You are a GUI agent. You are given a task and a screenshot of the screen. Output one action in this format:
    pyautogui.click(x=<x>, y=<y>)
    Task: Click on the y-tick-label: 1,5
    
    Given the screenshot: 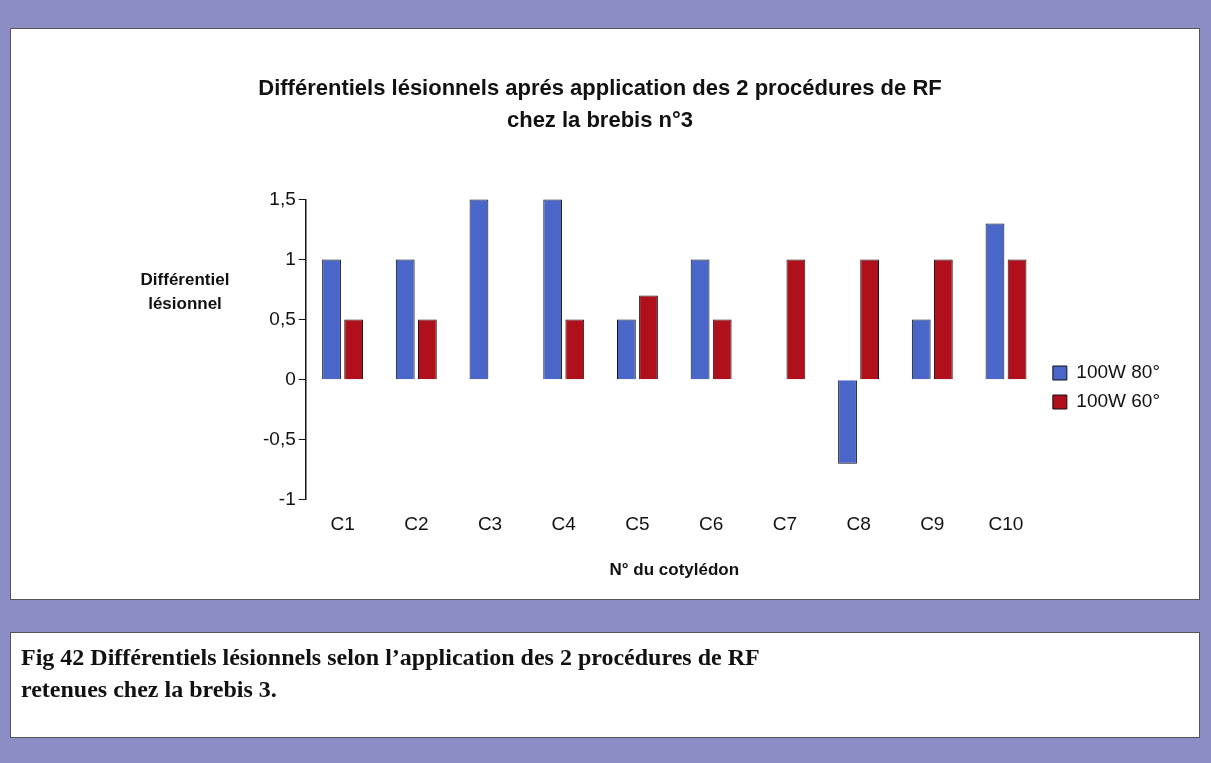 What is the action you would take?
    pyautogui.click(x=282, y=198)
    